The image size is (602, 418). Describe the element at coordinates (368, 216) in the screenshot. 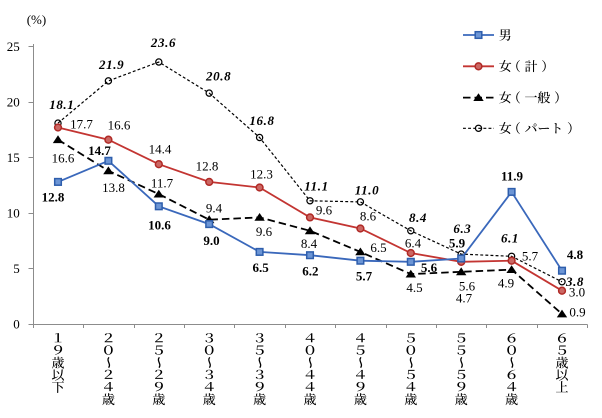

I see `svg-text: 8.6` at that location.